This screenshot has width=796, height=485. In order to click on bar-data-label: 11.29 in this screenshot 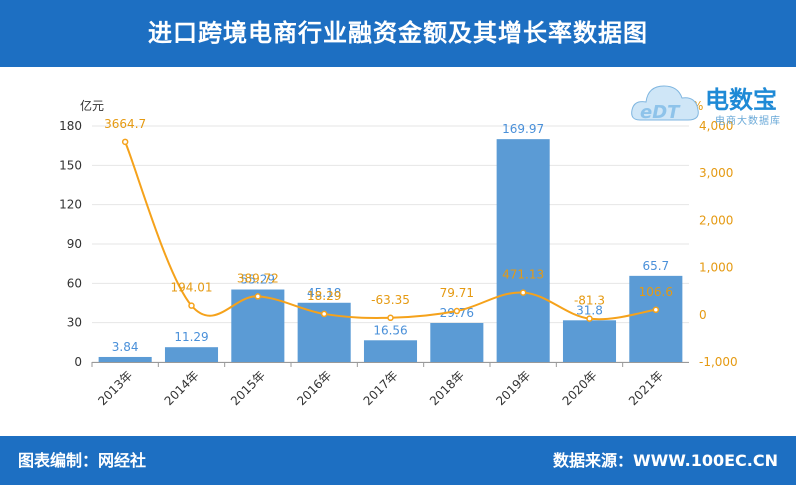, I will do `click(191, 337)`.